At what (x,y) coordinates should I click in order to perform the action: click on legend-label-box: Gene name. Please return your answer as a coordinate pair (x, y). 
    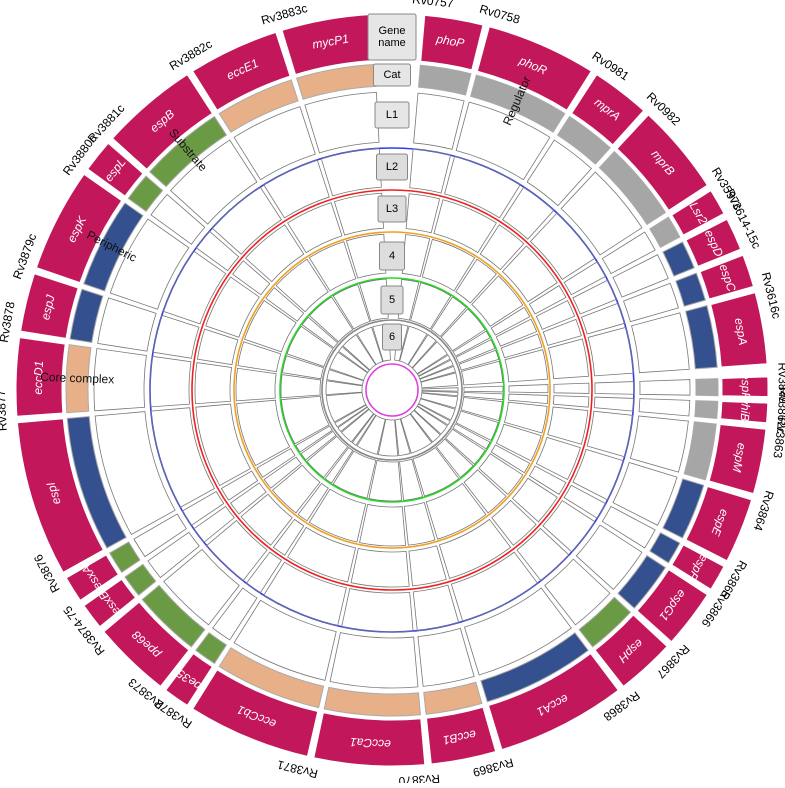
    Looking at the image, I should click on (392, 37).